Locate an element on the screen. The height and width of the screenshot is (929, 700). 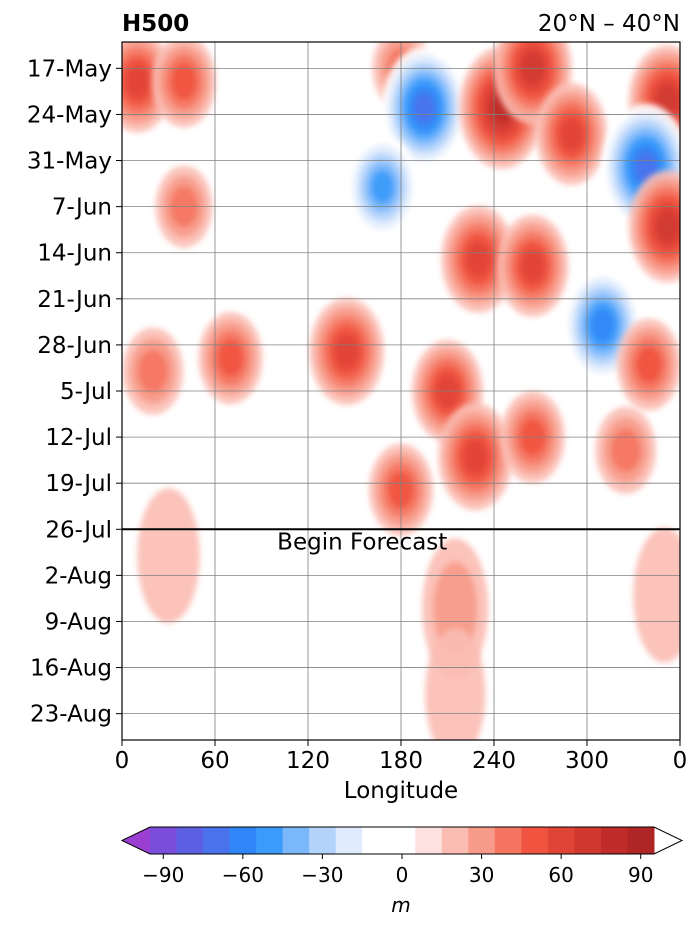
colorbar-tick-label: 0 is located at coordinates (402, 875).